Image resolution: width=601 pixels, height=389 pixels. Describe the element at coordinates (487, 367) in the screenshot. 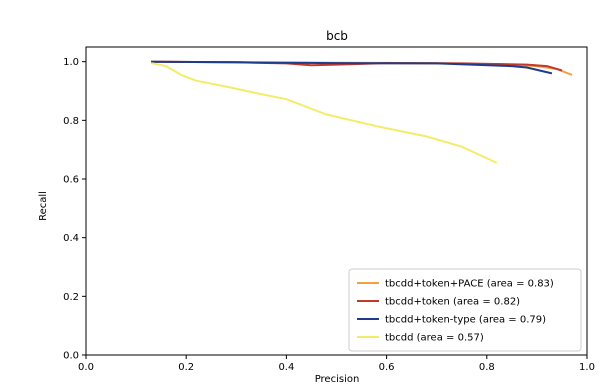

I see `x-tick-label-4: 0.8` at that location.